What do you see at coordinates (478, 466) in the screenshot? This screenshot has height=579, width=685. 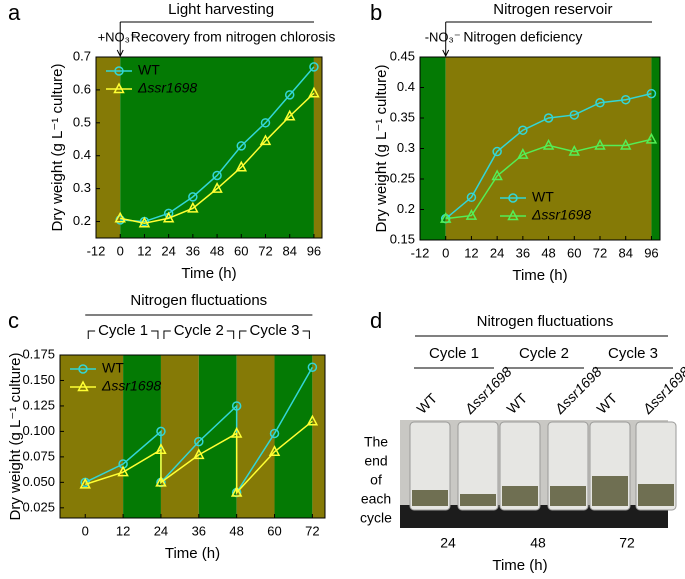 I see `tube` at bounding box center [478, 466].